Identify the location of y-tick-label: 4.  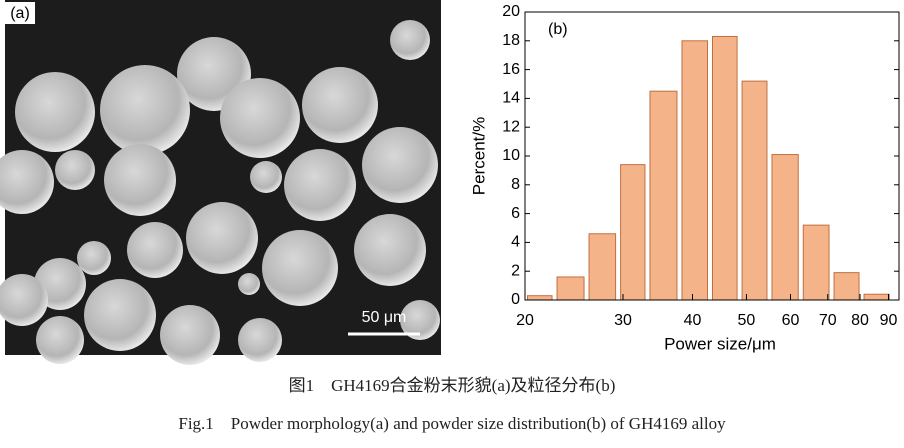
(515, 242).